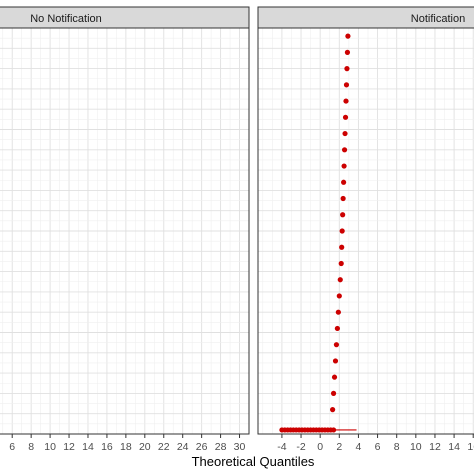  Describe the element at coordinates (202, 447) in the screenshot. I see `x-tick-label: 26` at that location.